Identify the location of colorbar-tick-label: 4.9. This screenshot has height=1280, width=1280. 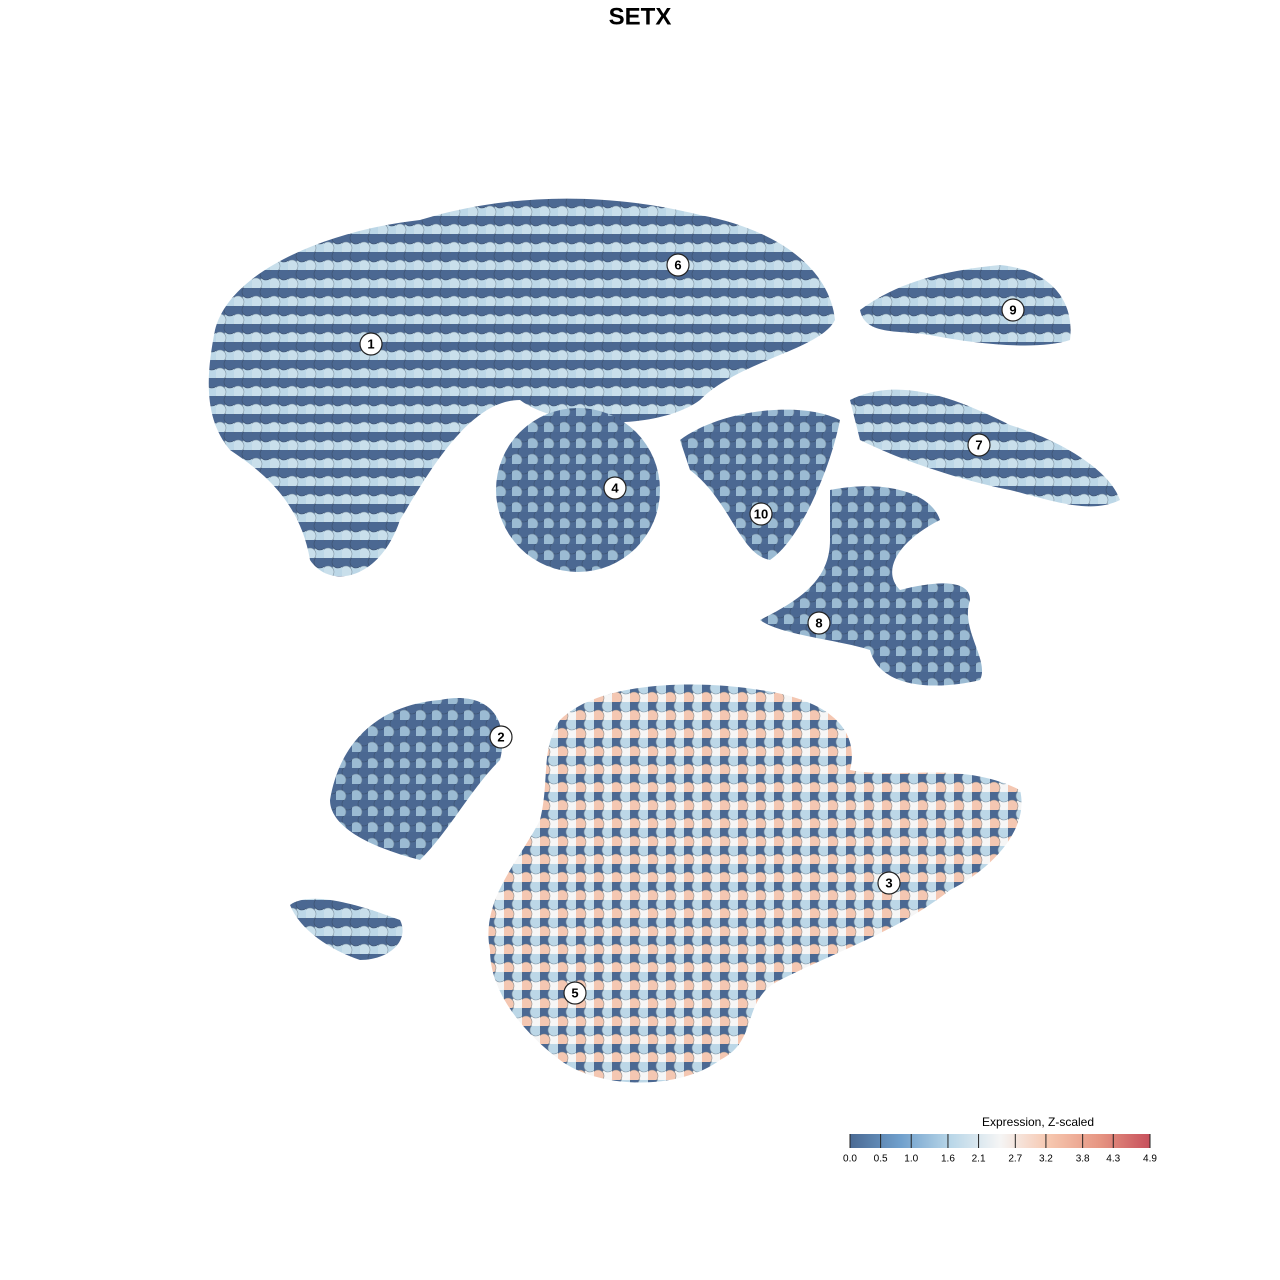
(1150, 1159).